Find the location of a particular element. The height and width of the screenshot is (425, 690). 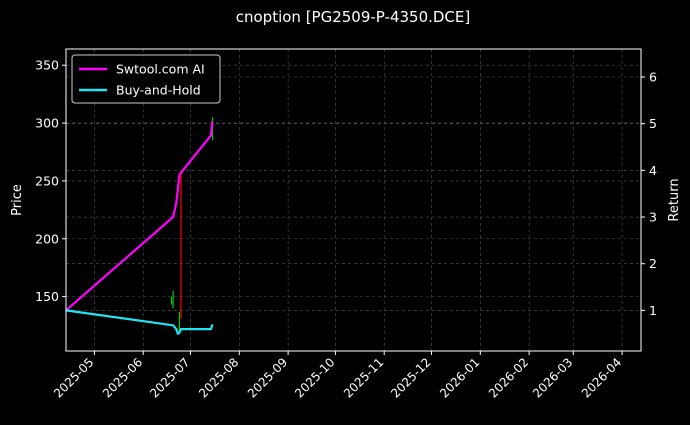

x-tick-label: 2025-11 is located at coordinates (363, 377).